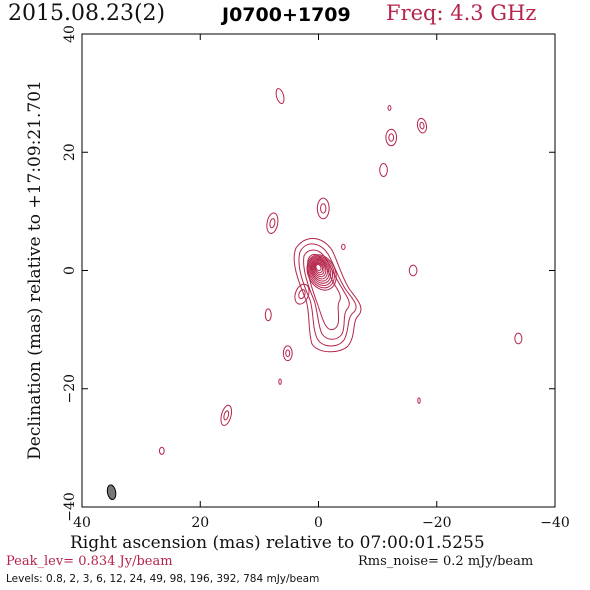 The height and width of the screenshot is (590, 590). What do you see at coordinates (111, 492) in the screenshot?
I see `beam-ellipse` at bounding box center [111, 492].